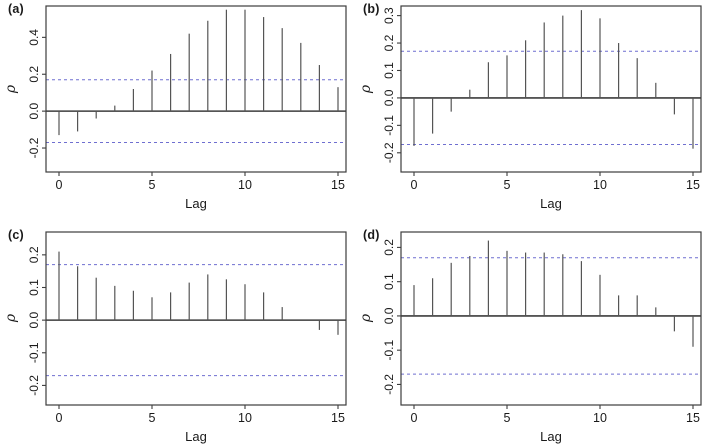  I want to click on panel-letter-a: (a), so click(16, 9).